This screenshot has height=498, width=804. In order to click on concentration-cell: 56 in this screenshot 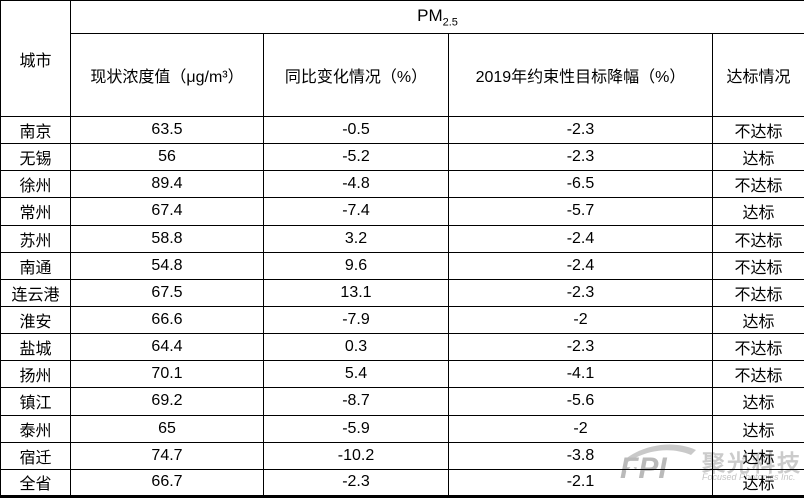, I will do `click(167, 157)`.